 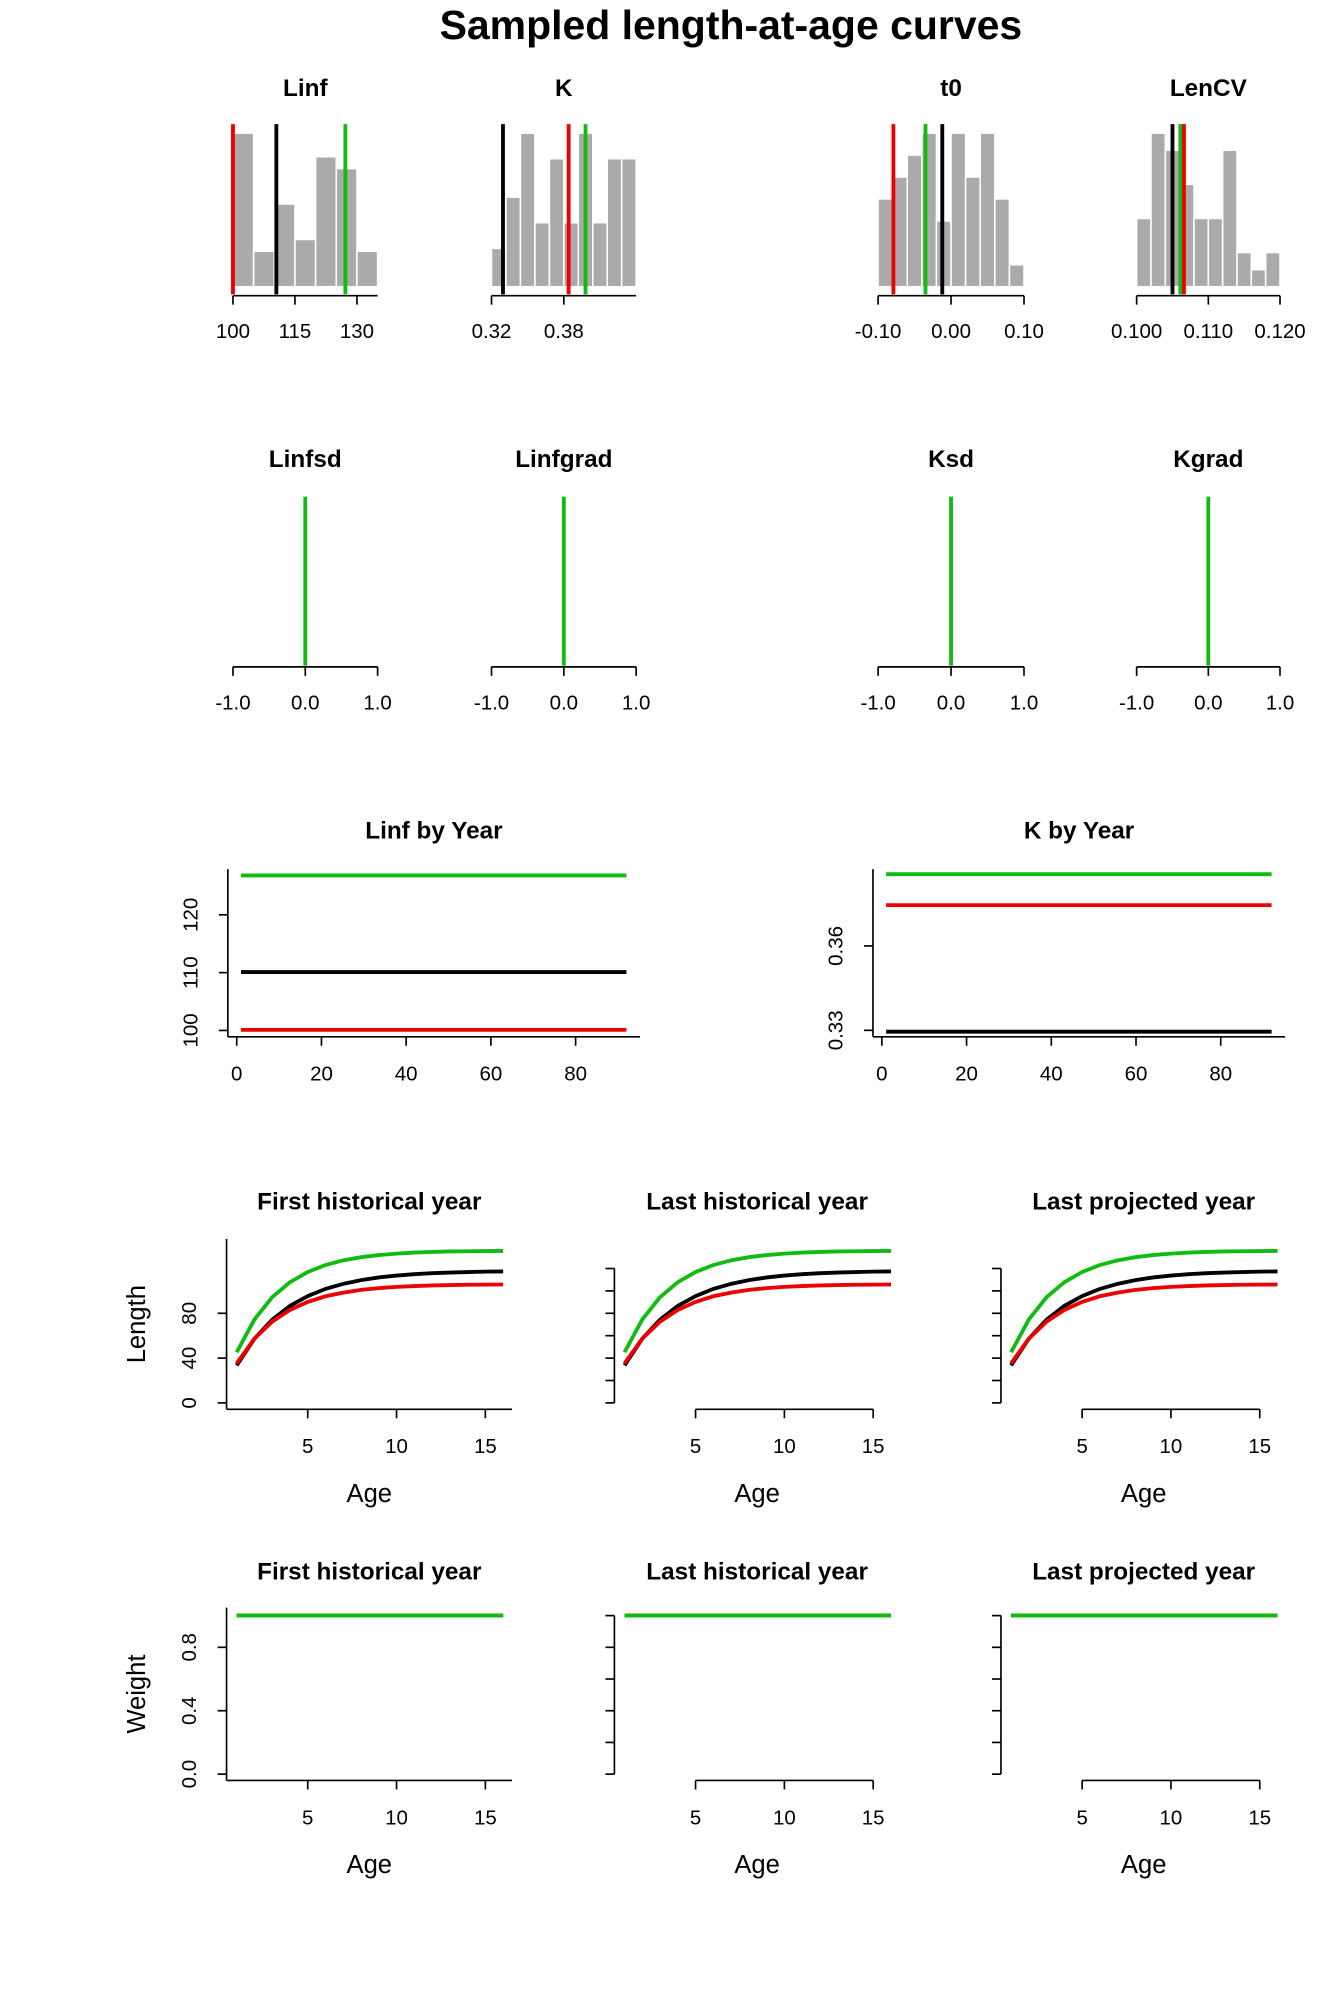 I want to click on x-tick-label: 130, so click(x=357, y=331).